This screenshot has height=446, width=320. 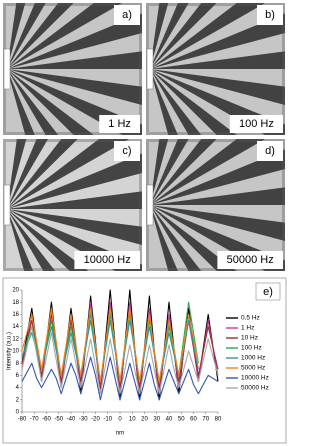 What do you see at coordinates (255, 388) in the screenshot?
I see `legend-label: 50000 Hz` at bounding box center [255, 388].